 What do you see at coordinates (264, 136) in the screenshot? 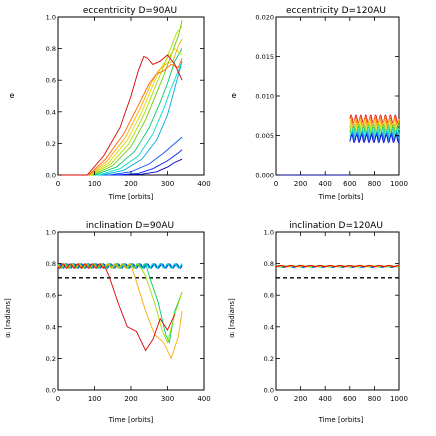
I see `y-tick-label: 0.005` at bounding box center [264, 136].